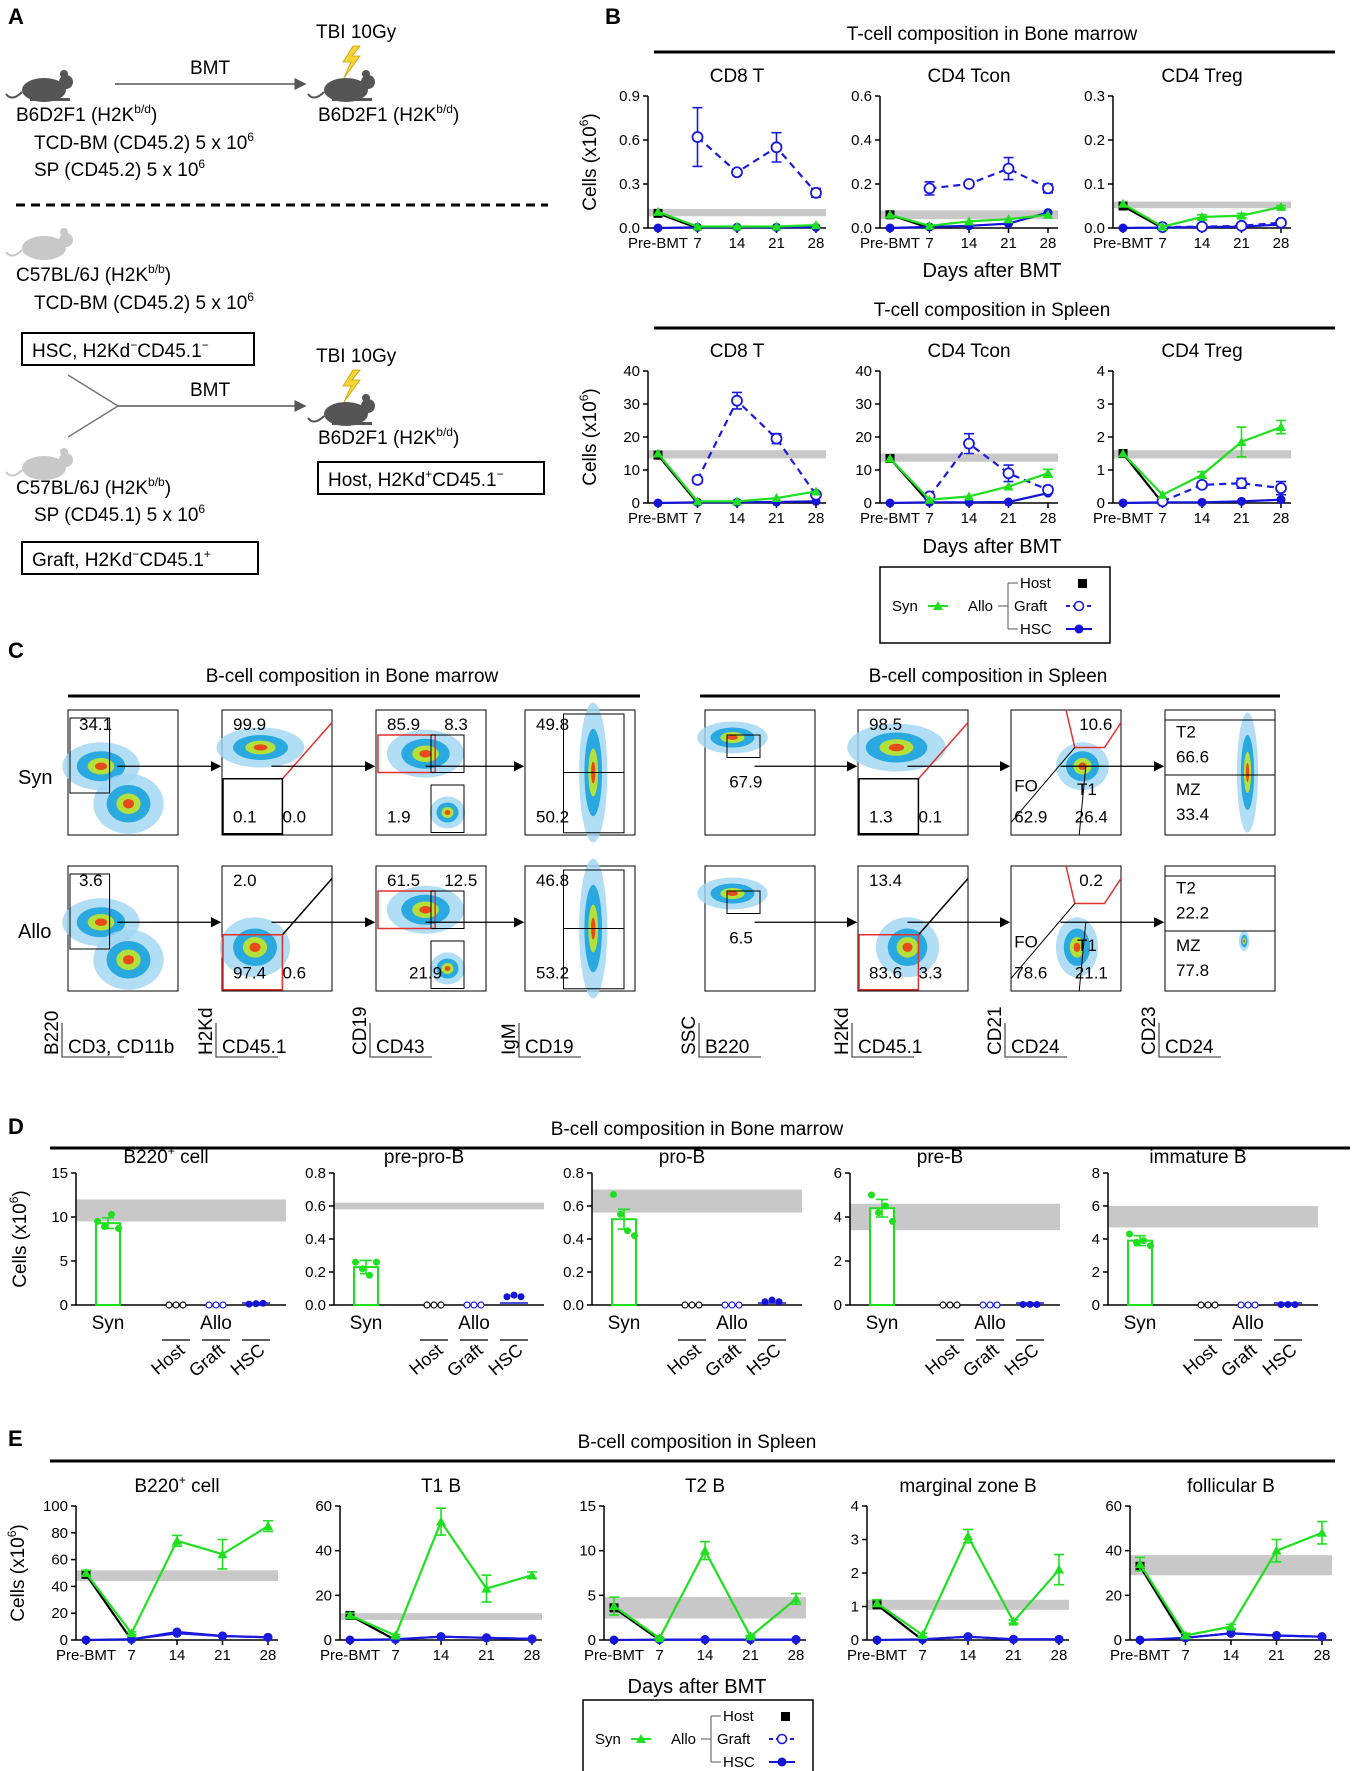 The height and width of the screenshot is (1771, 1366). I want to click on legend-box, so click(698, 1735).